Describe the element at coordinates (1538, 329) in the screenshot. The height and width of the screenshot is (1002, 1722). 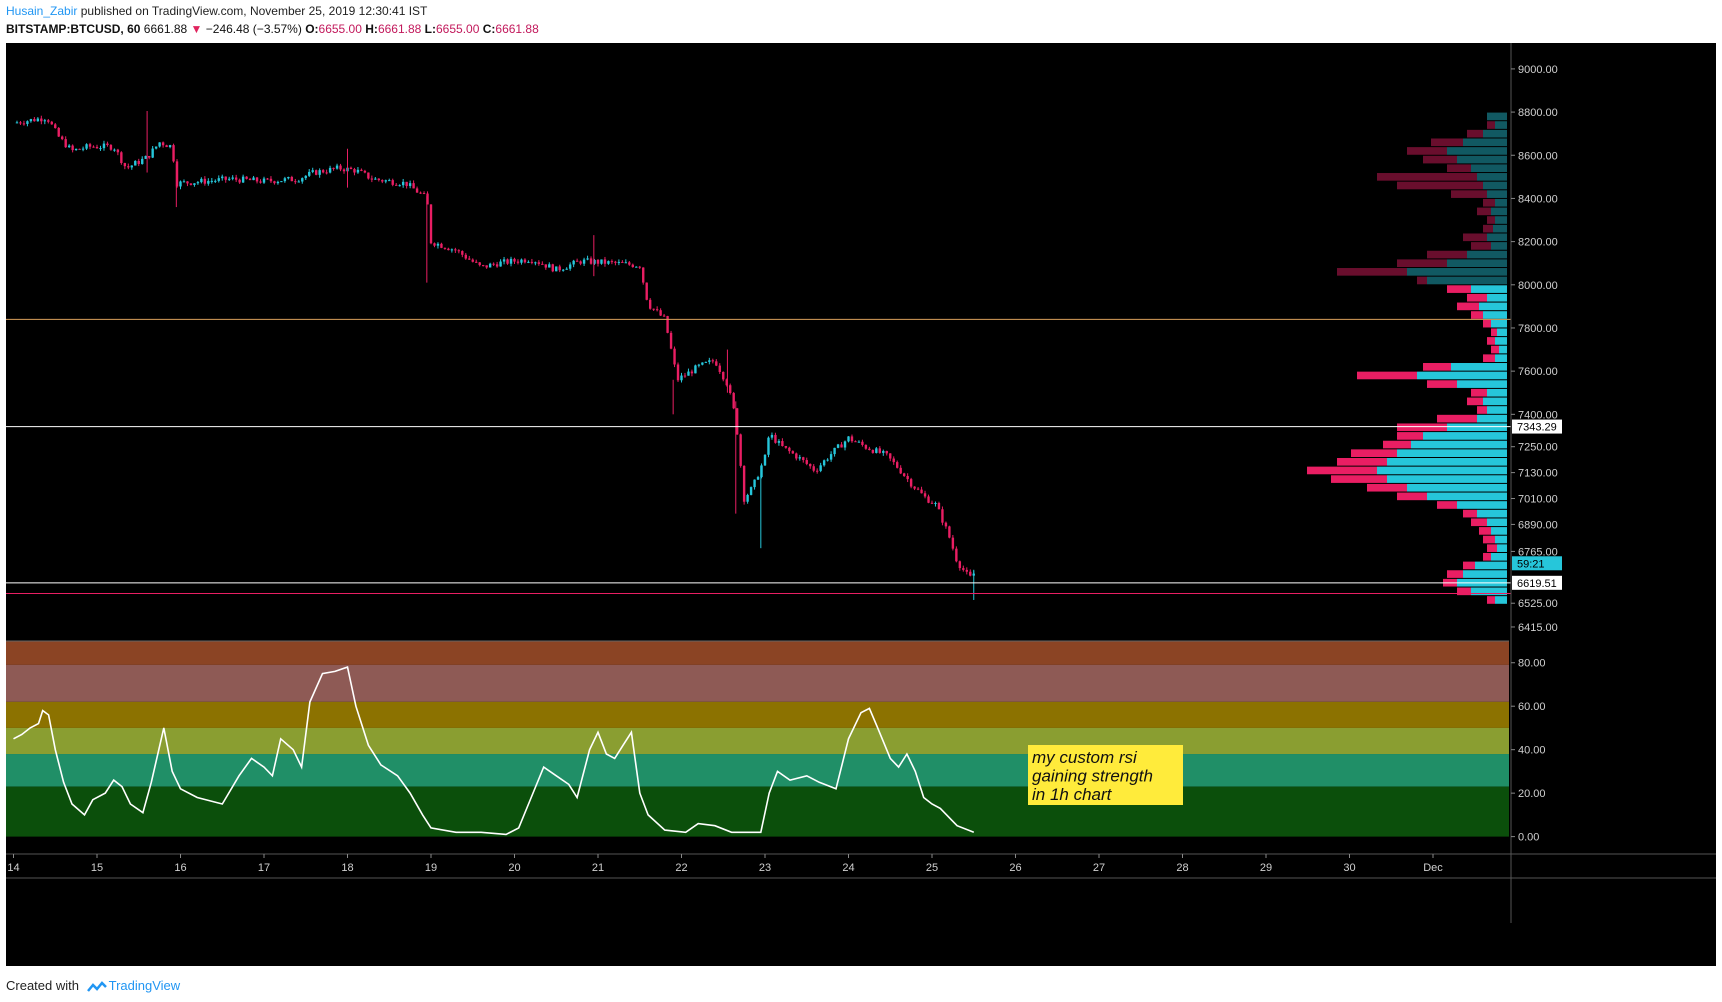
I see `price-tick-label: 7800.00` at that location.